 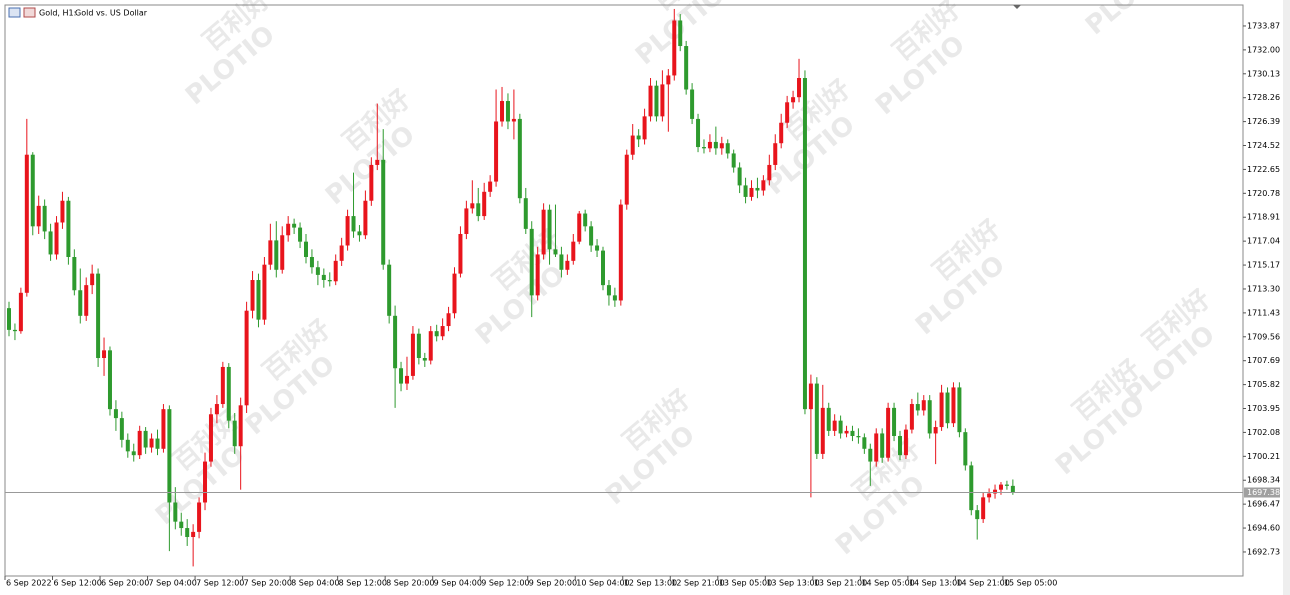 What do you see at coordinates (887, 583) in the screenshot?
I see `x-tick-label: 14 Sep 05:00` at bounding box center [887, 583].